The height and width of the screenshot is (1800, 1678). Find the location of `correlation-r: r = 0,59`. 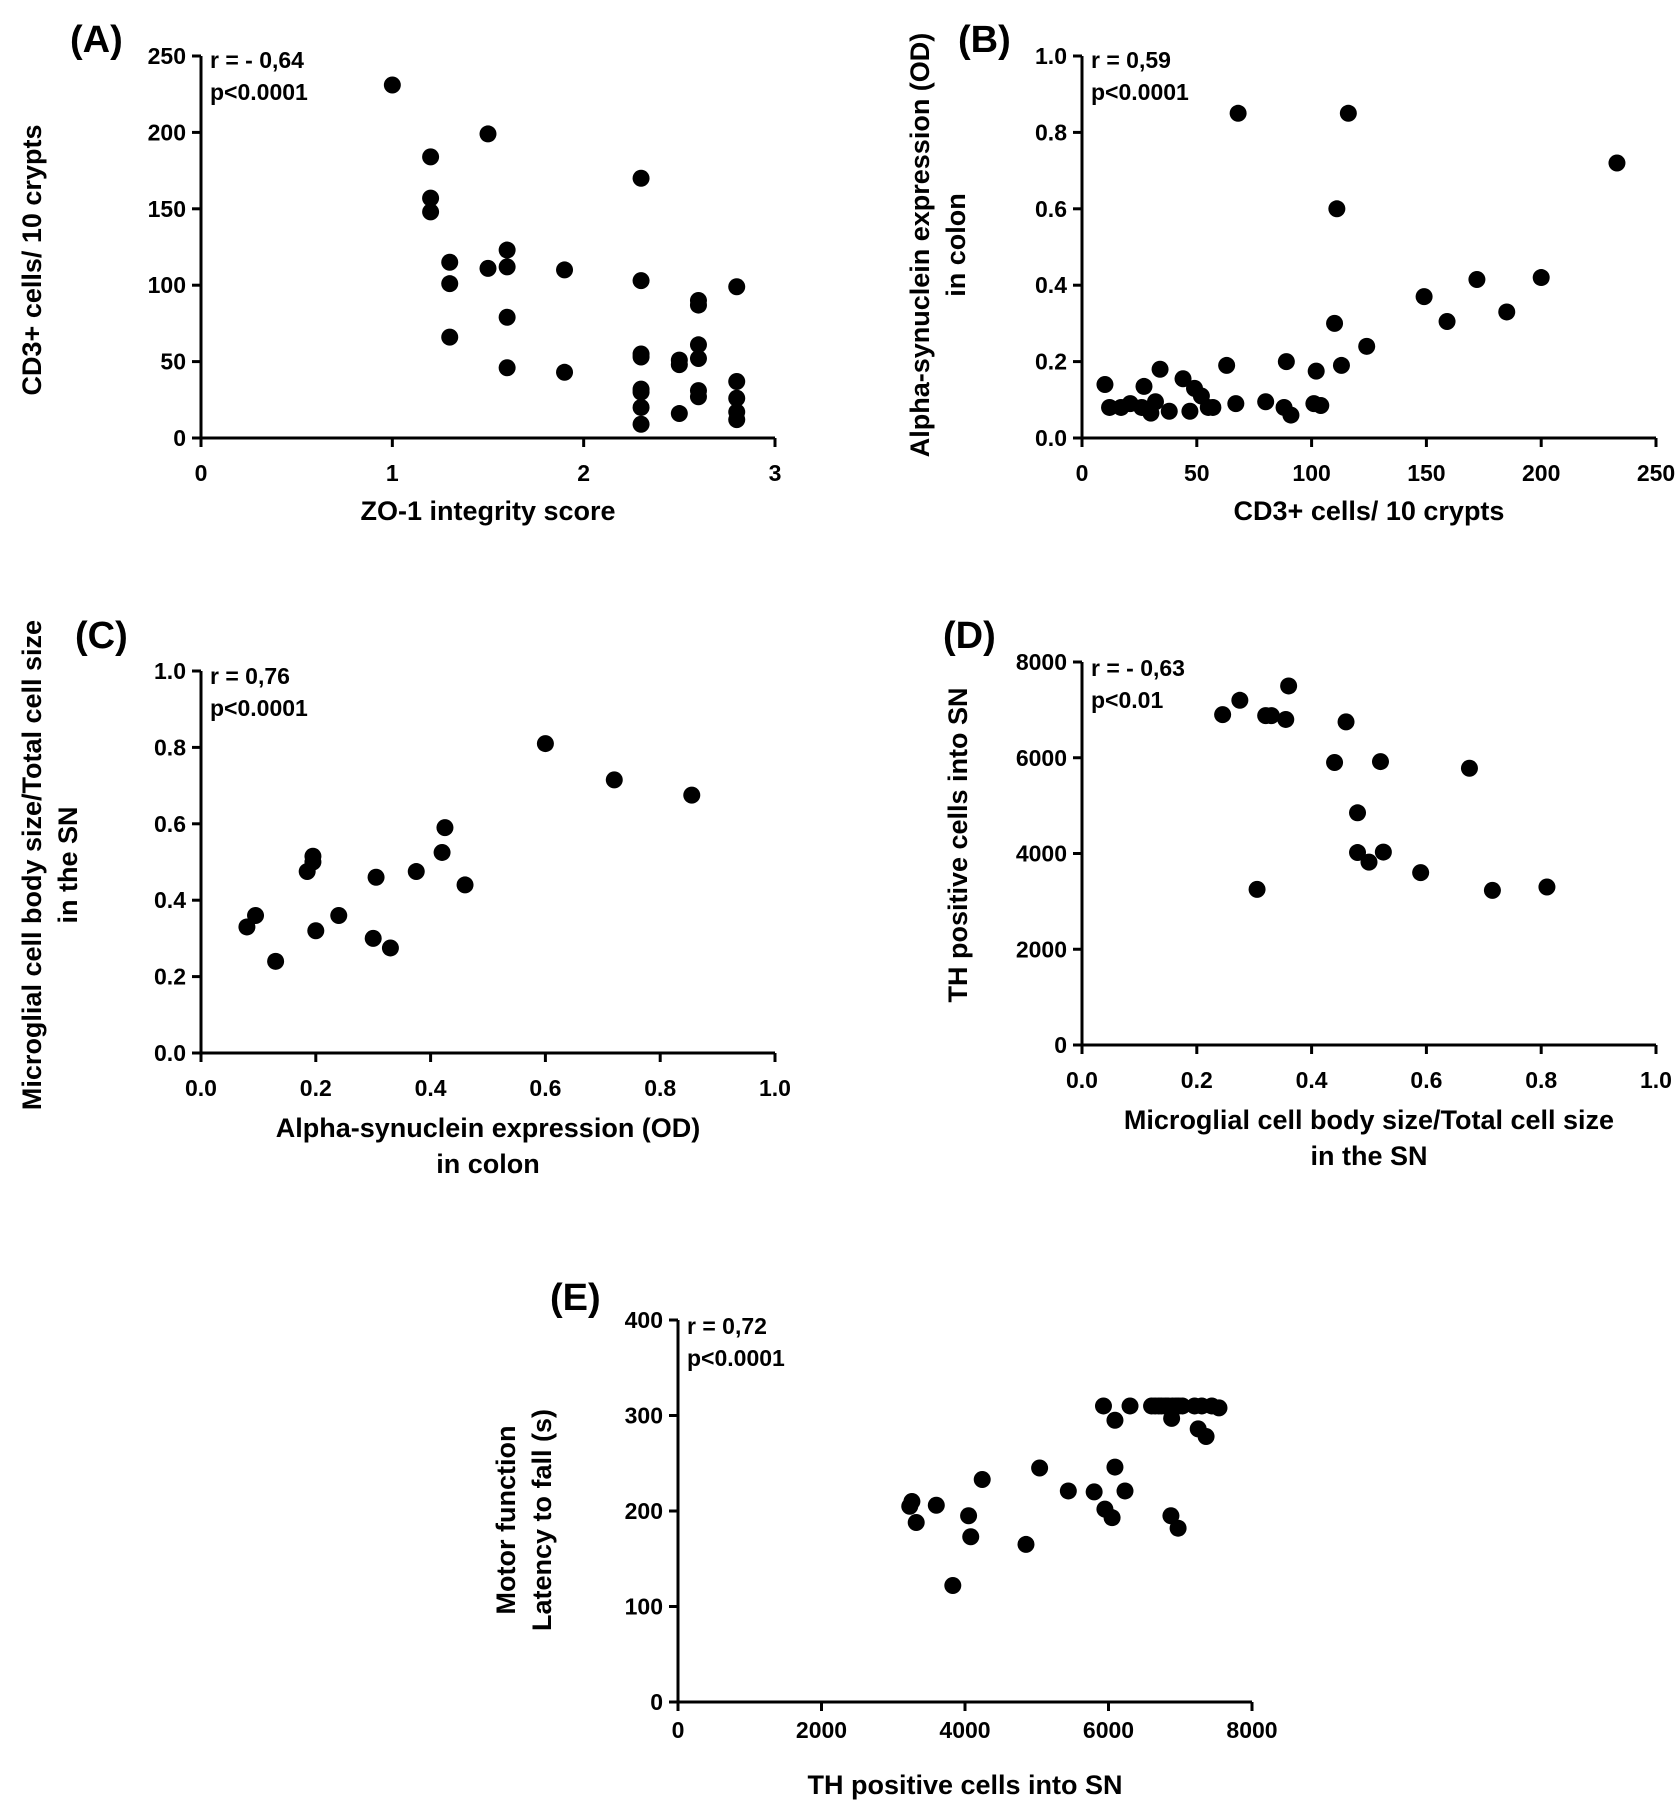

correlation-r: r = 0,59 is located at coordinates (1131, 60).